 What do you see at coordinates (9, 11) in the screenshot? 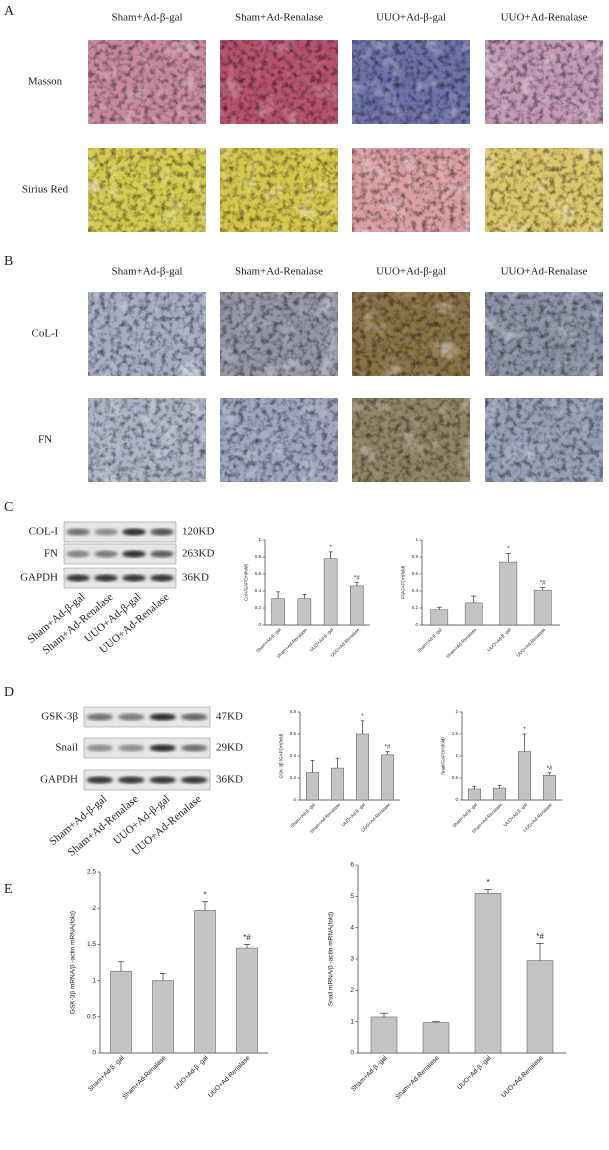
I see `panel-label: A` at bounding box center [9, 11].